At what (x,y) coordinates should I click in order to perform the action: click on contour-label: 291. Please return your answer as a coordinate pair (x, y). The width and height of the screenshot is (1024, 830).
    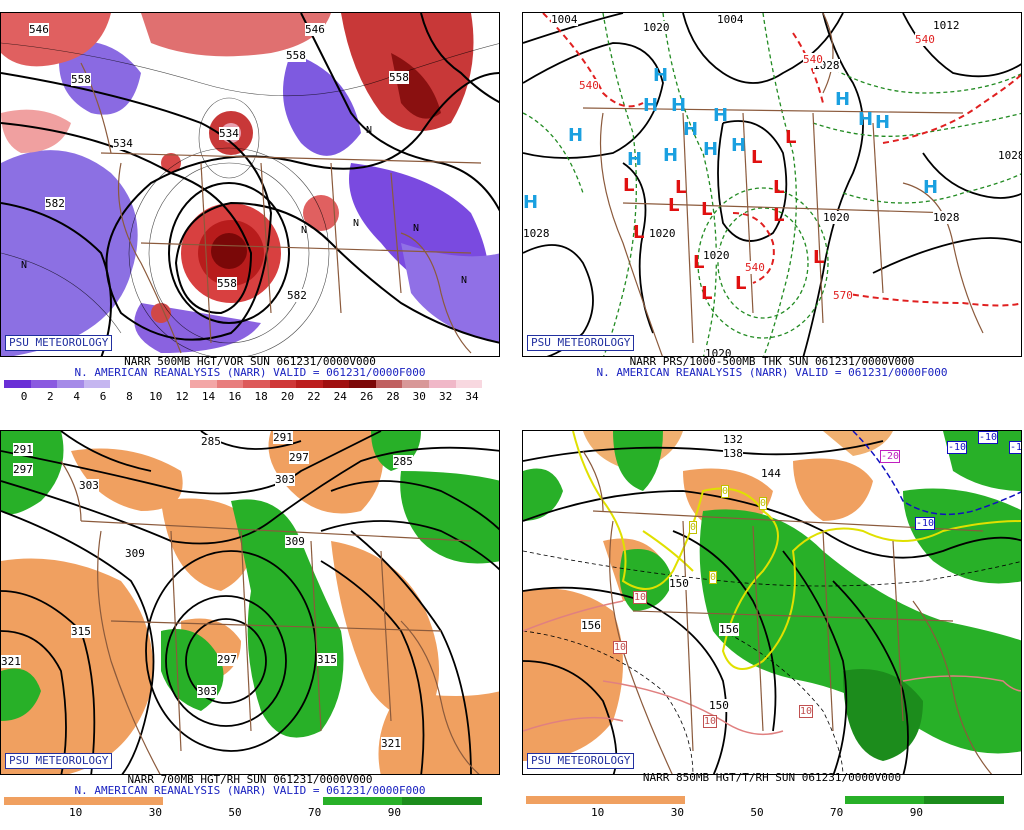
    Looking at the image, I should click on (23, 449).